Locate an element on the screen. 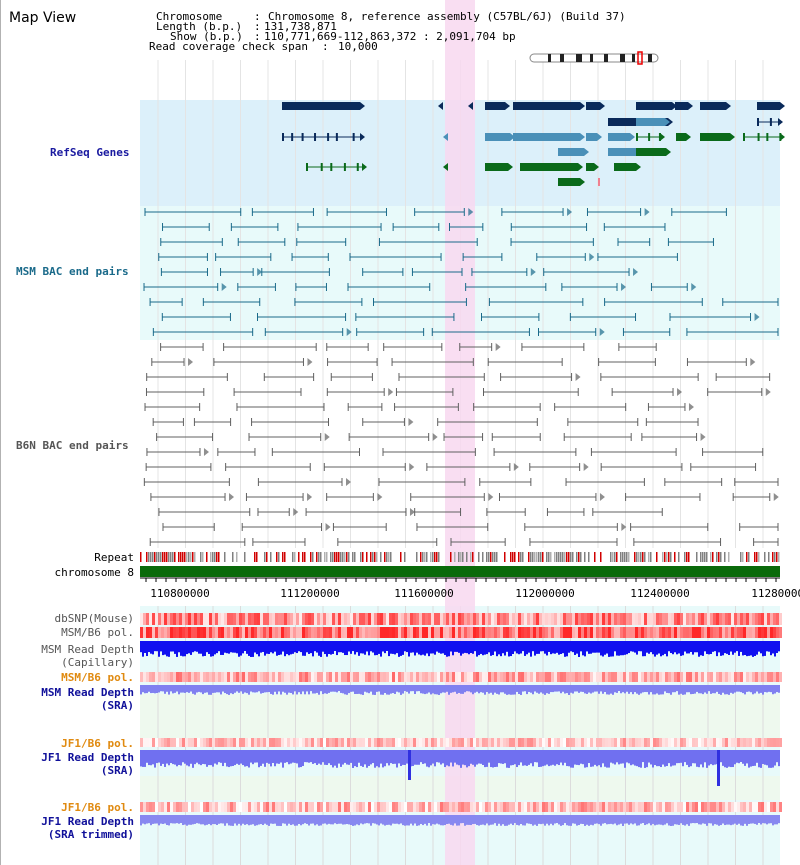 This screenshot has width=800, height=865. track-label-msm-bac: MSM BAC end pairs is located at coordinates (72, 271).